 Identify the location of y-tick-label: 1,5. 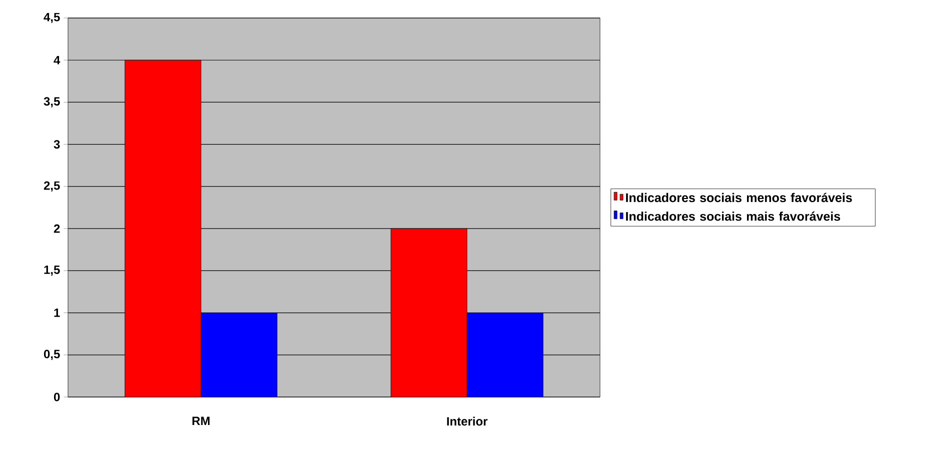
(52, 271).